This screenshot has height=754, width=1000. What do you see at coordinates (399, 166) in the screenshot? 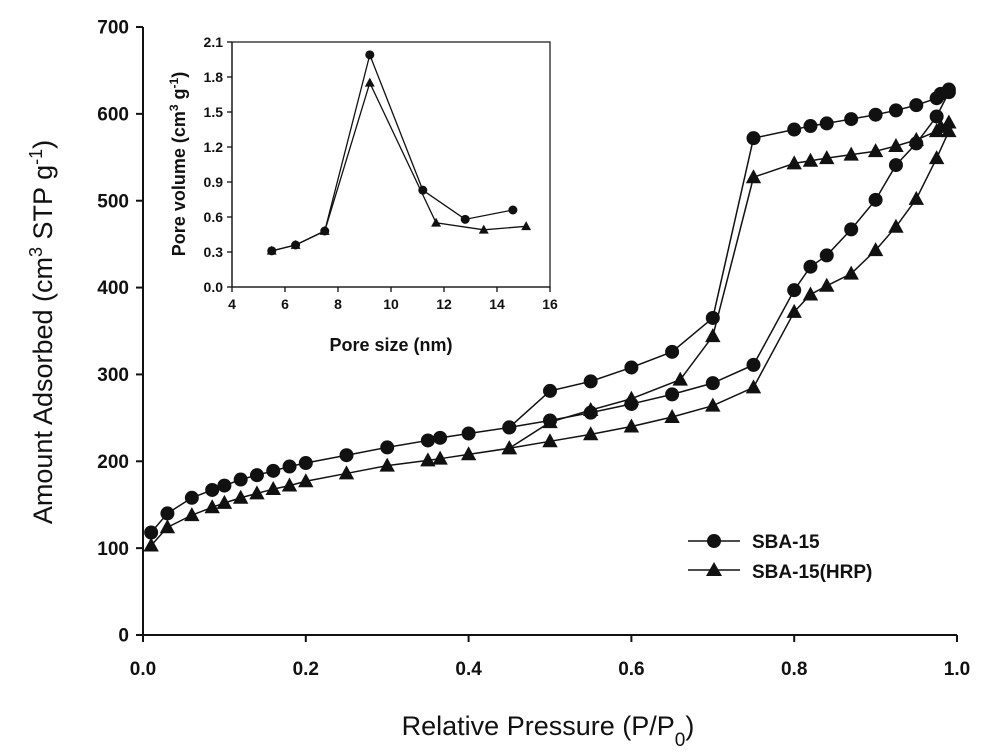
I see `inset-series-sba15-hrp` at bounding box center [399, 166].